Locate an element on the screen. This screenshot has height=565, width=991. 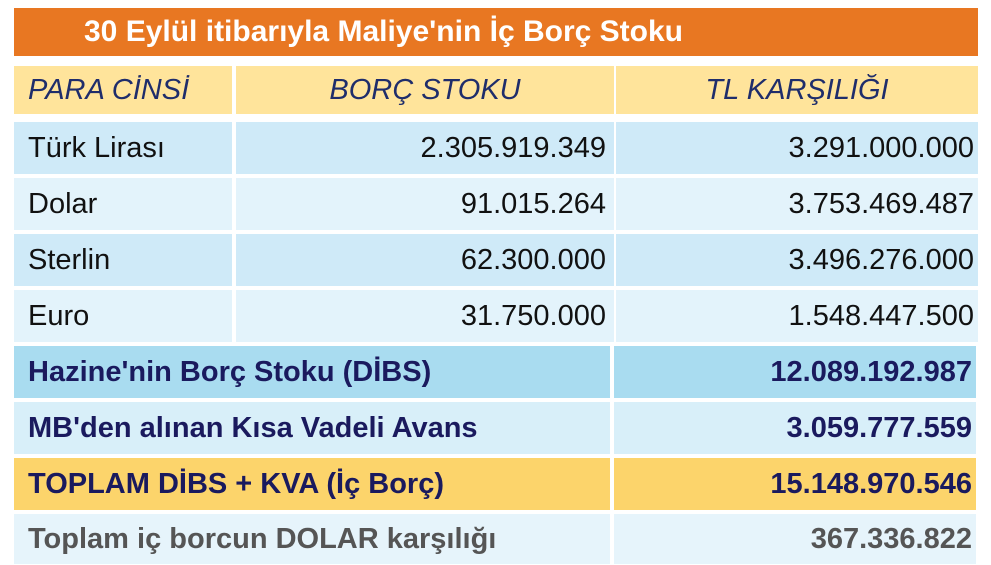
currency-cell: Euro is located at coordinates (123, 316).